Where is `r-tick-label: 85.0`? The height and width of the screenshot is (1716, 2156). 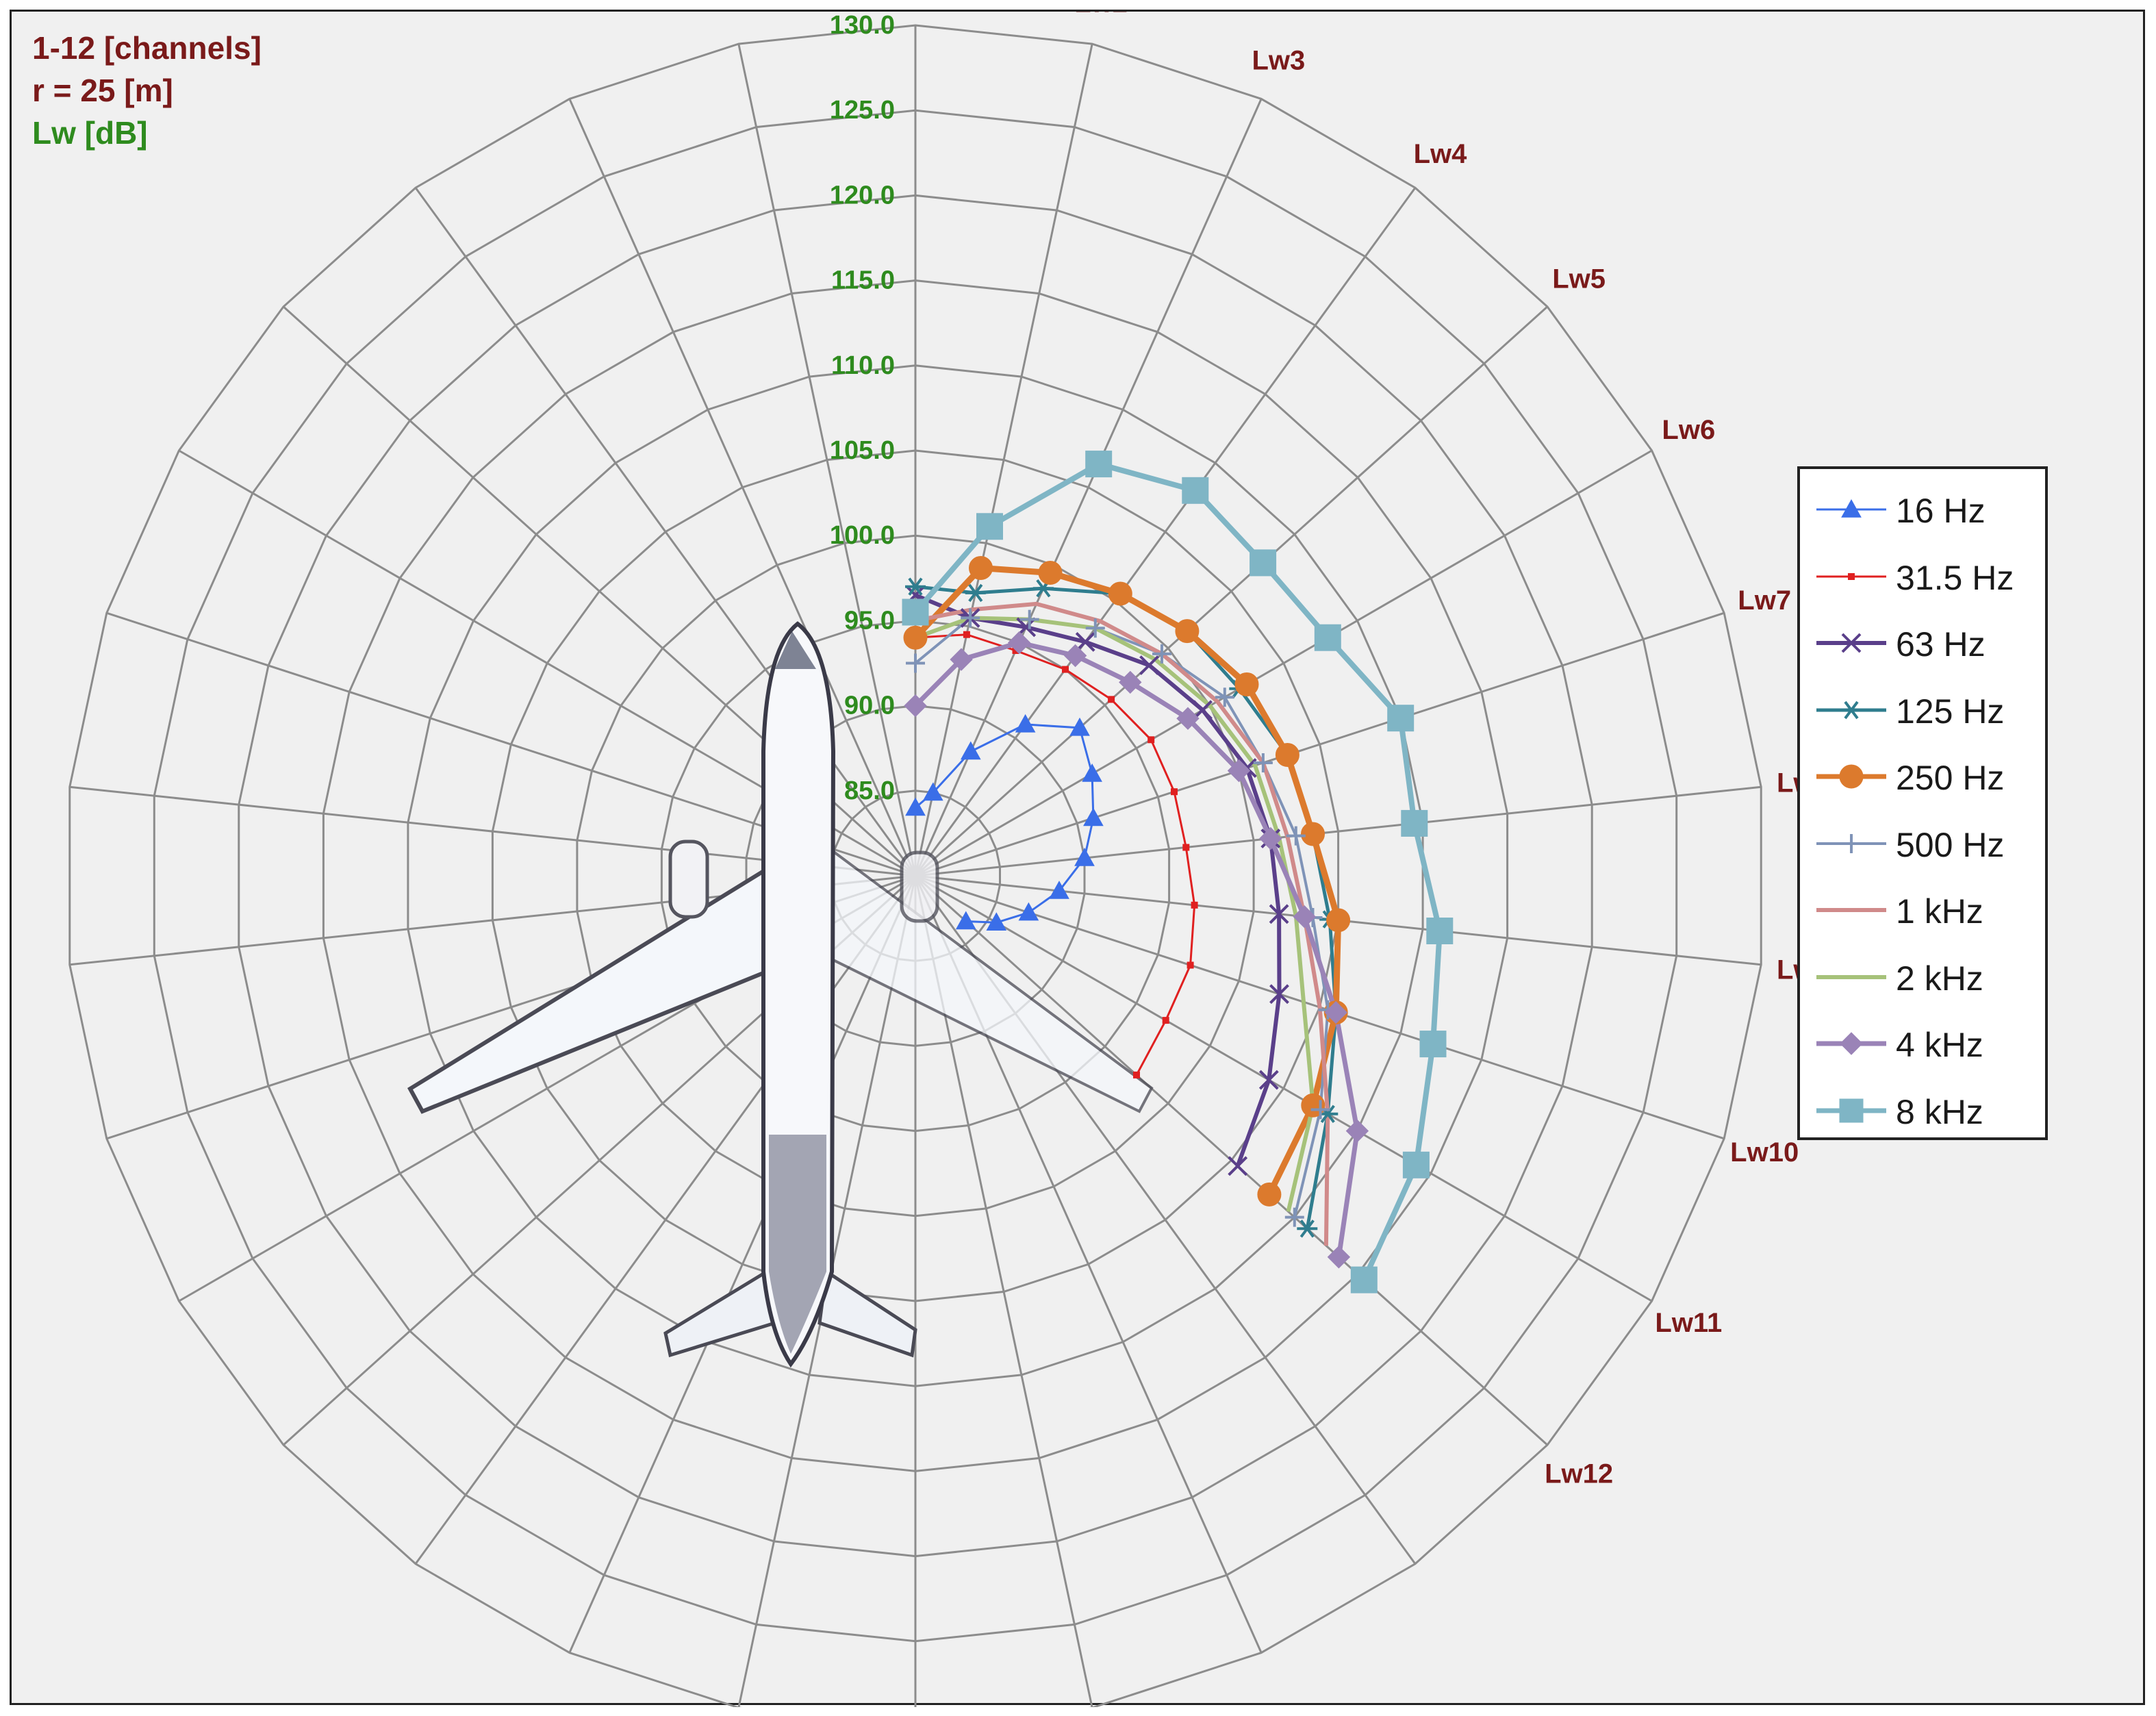 r-tick-label: 85.0 is located at coordinates (869, 791).